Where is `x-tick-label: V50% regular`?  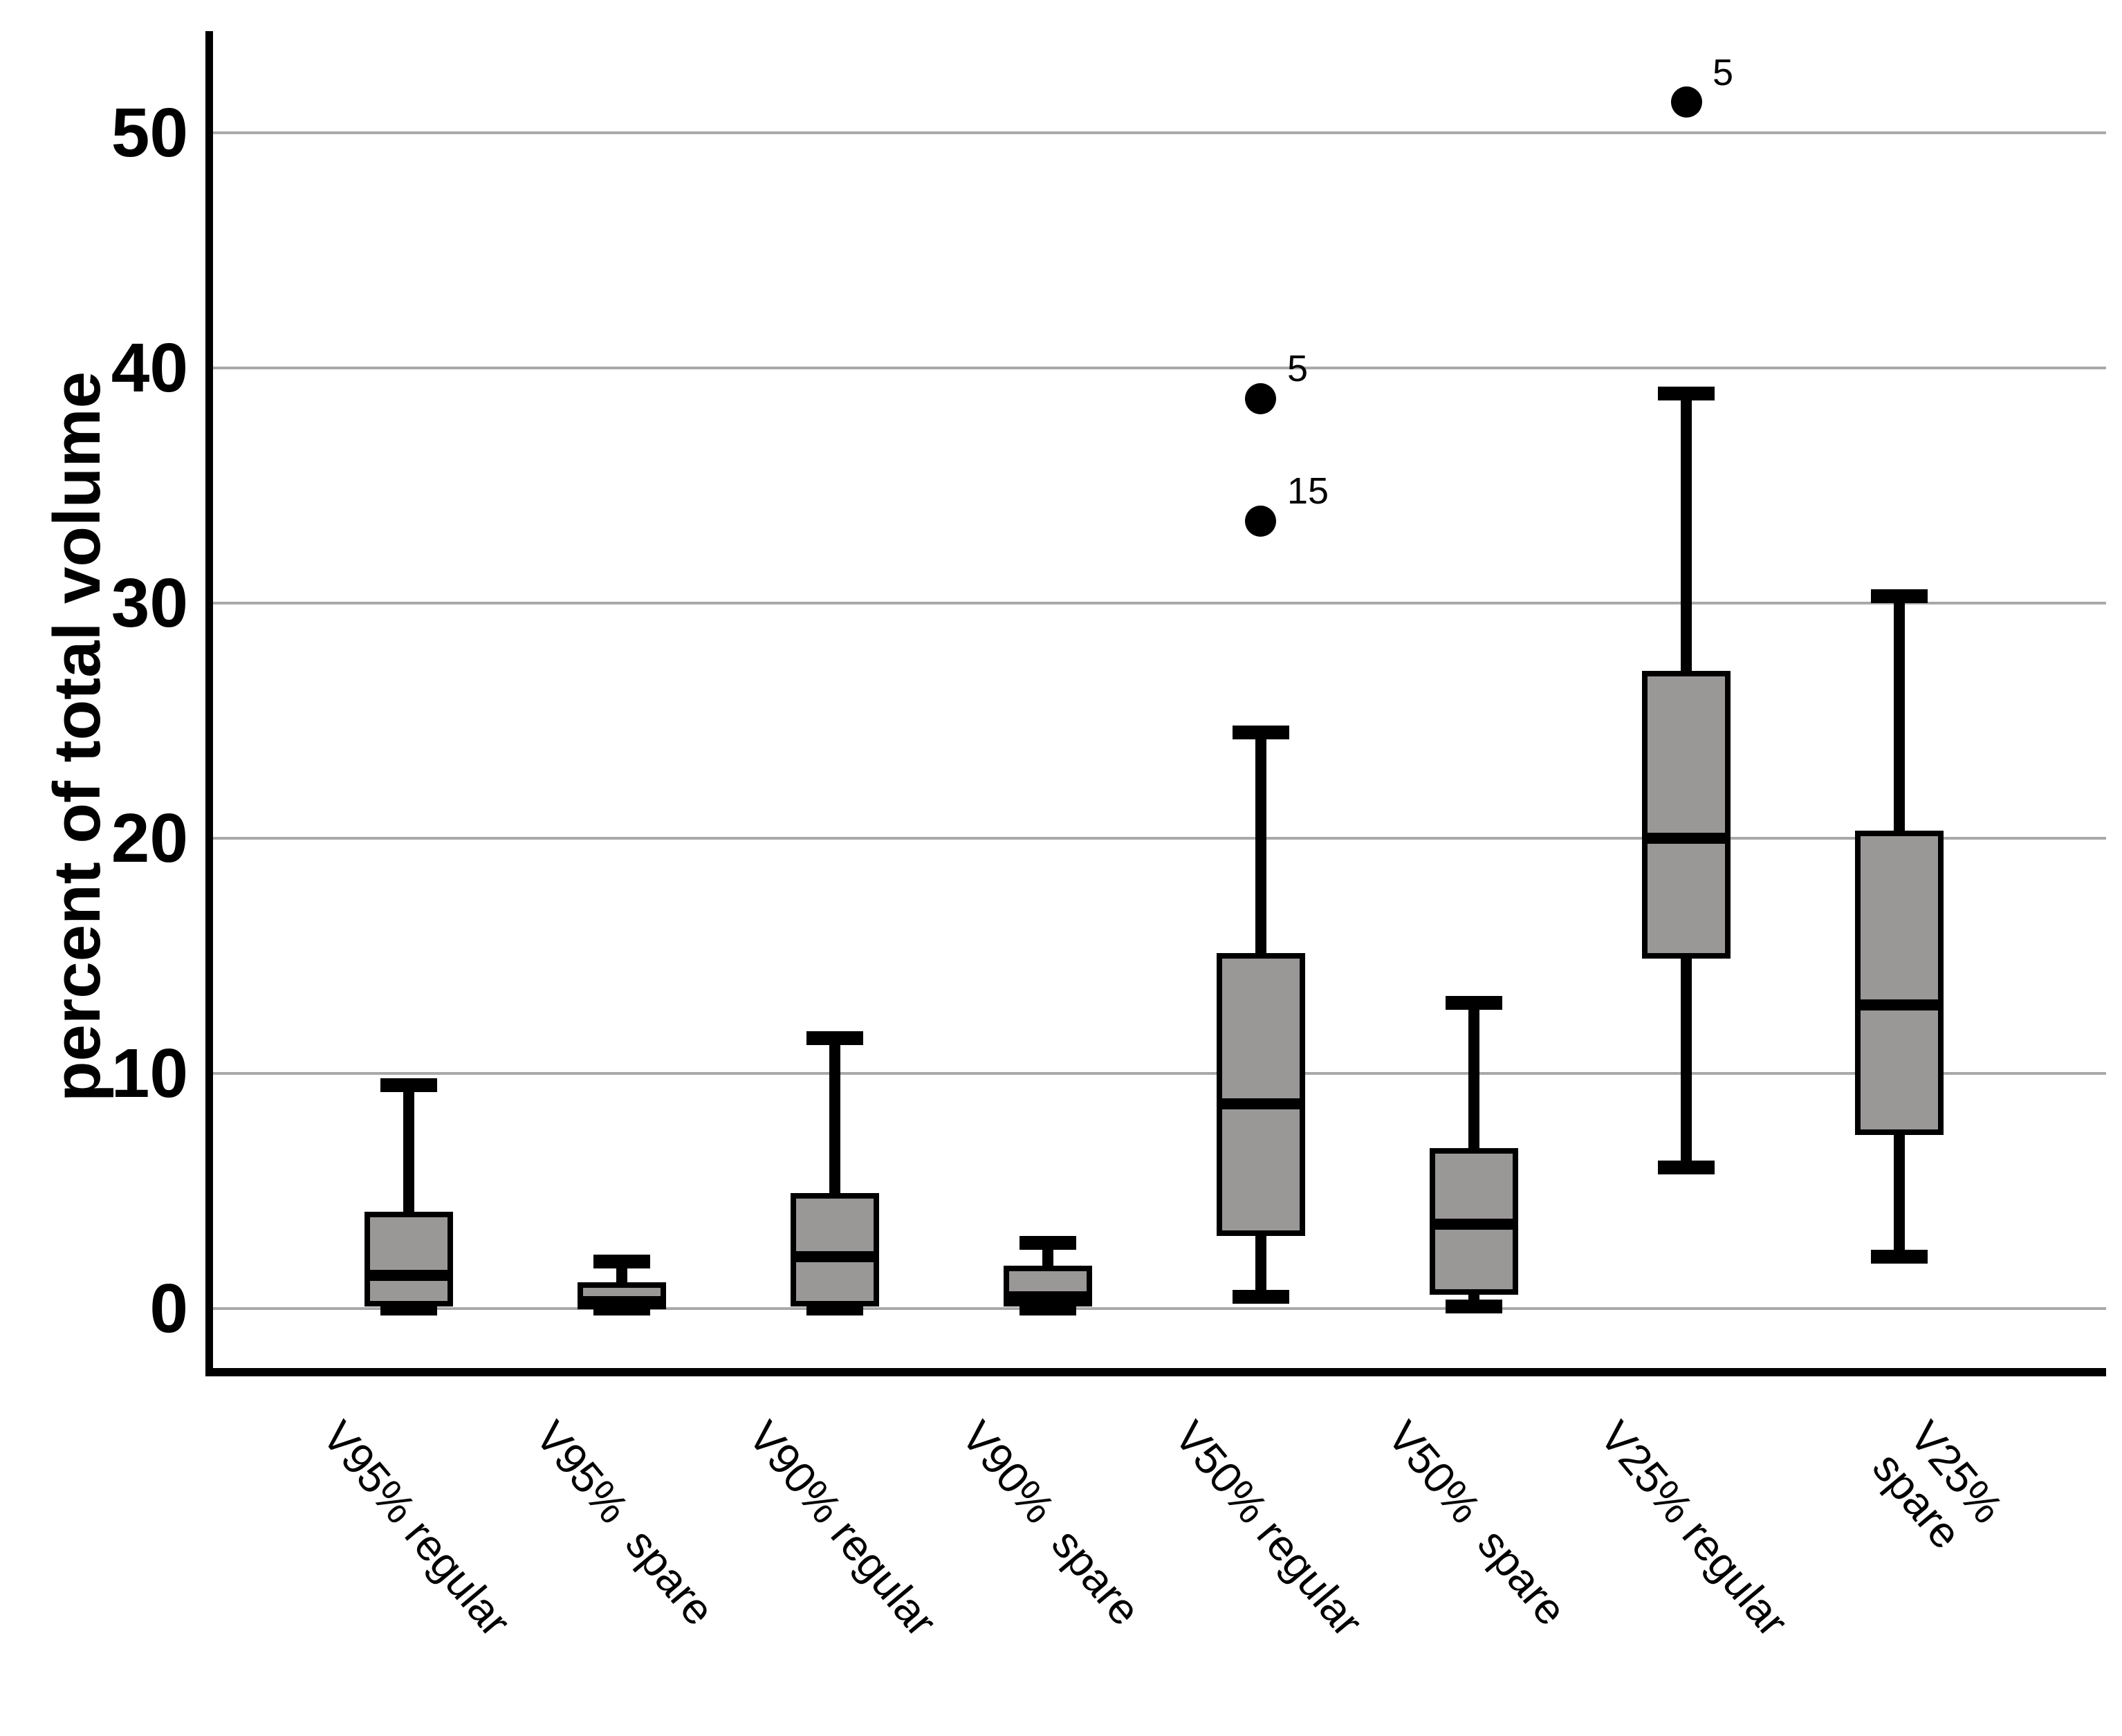
x-tick-label: V50% regular is located at coordinates (1268, 1529).